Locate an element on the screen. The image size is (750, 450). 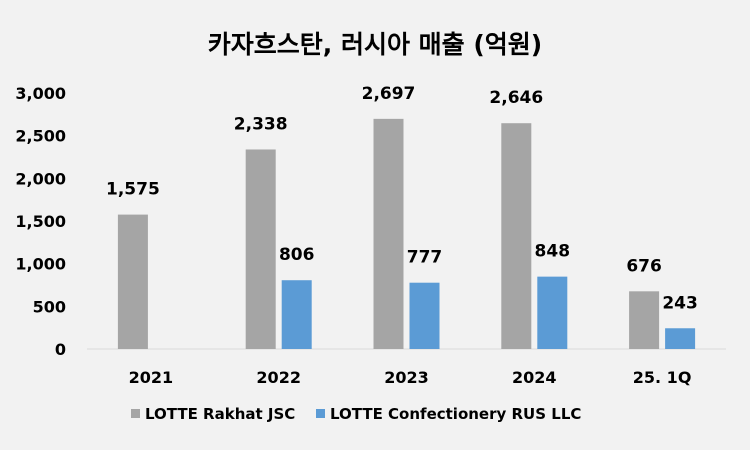
data-label: 2,338 is located at coordinates (261, 124).